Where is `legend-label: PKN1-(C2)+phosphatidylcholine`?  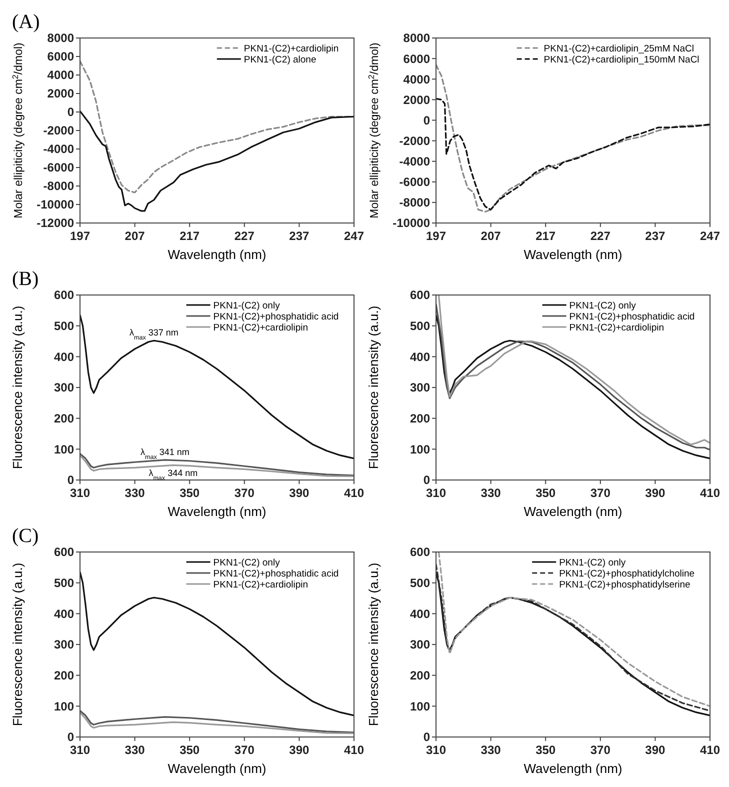
legend-label: PKN1-(C2)+phosphatidylcholine is located at coordinates (627, 574).